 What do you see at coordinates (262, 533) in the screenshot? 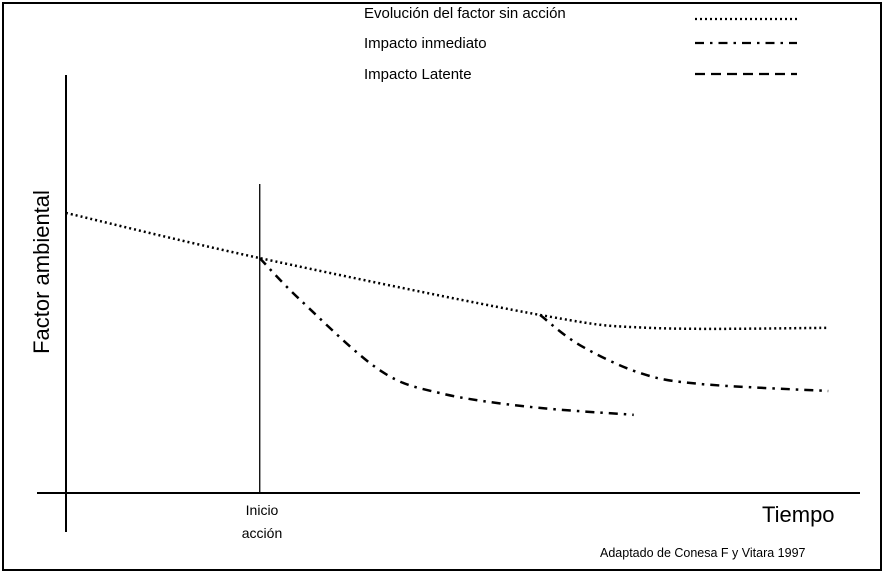
I see `action-label-line2: acción` at bounding box center [262, 533].